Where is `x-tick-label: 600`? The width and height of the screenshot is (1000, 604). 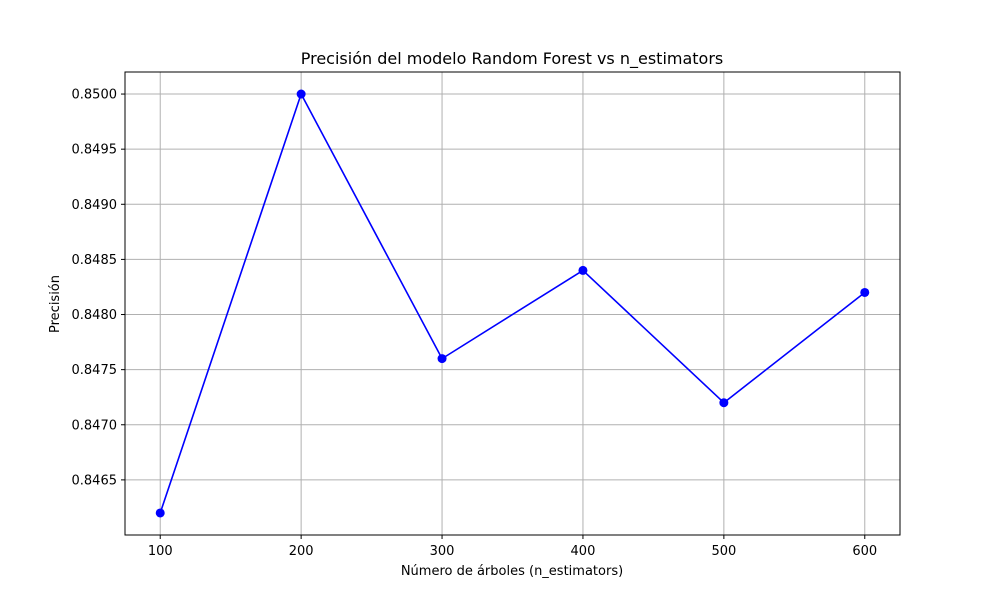 x-tick-label: 600 is located at coordinates (864, 551).